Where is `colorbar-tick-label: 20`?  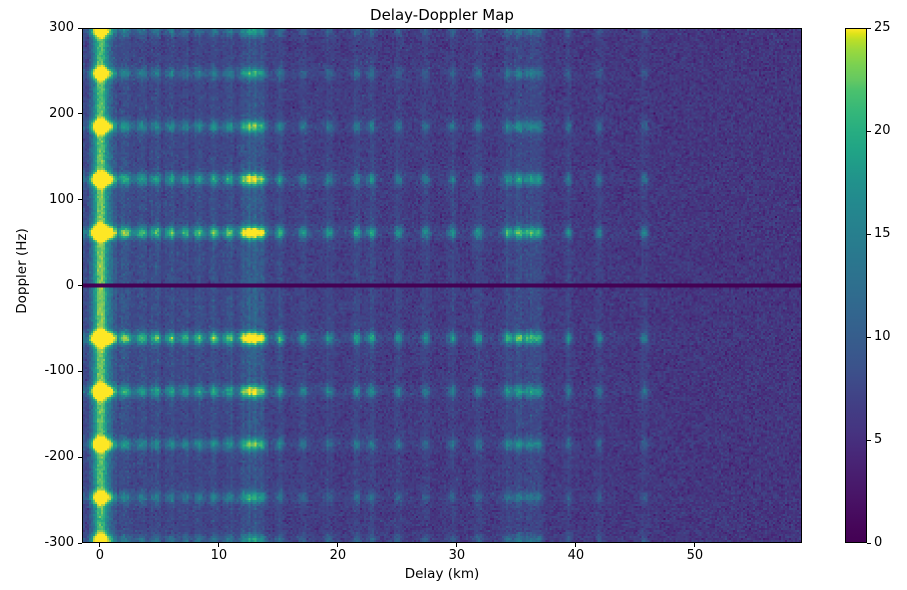 colorbar-tick-label: 20 is located at coordinates (882, 130).